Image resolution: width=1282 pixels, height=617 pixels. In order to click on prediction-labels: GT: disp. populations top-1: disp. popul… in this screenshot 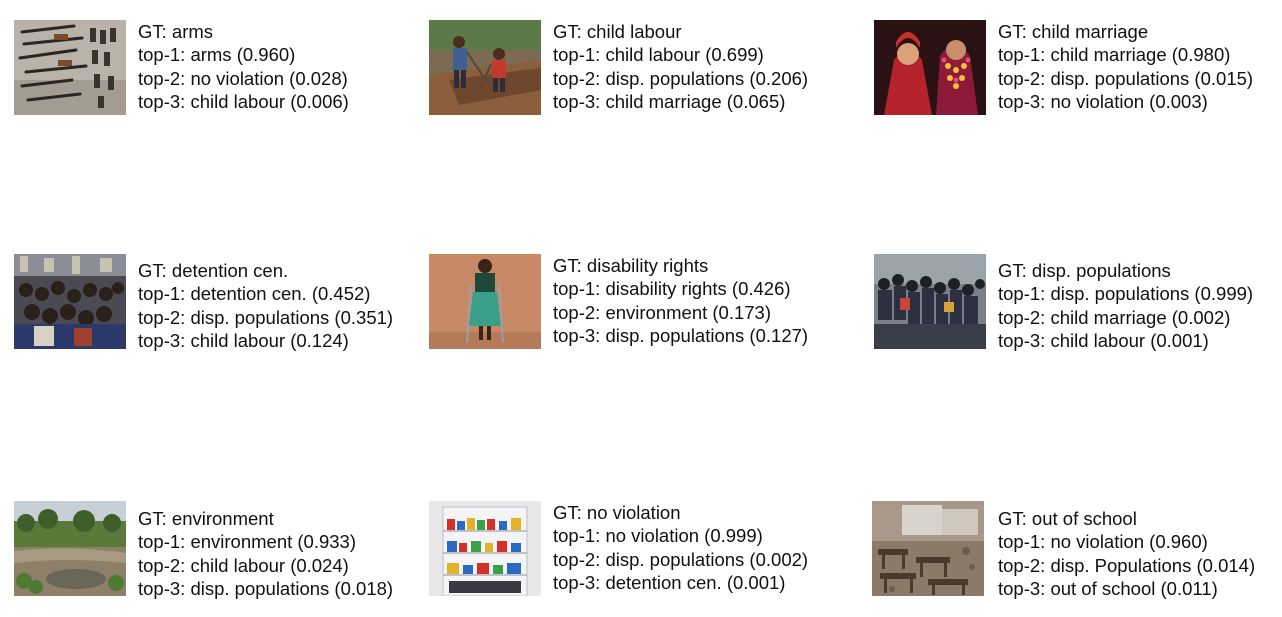, I will do `click(1125, 305)`.